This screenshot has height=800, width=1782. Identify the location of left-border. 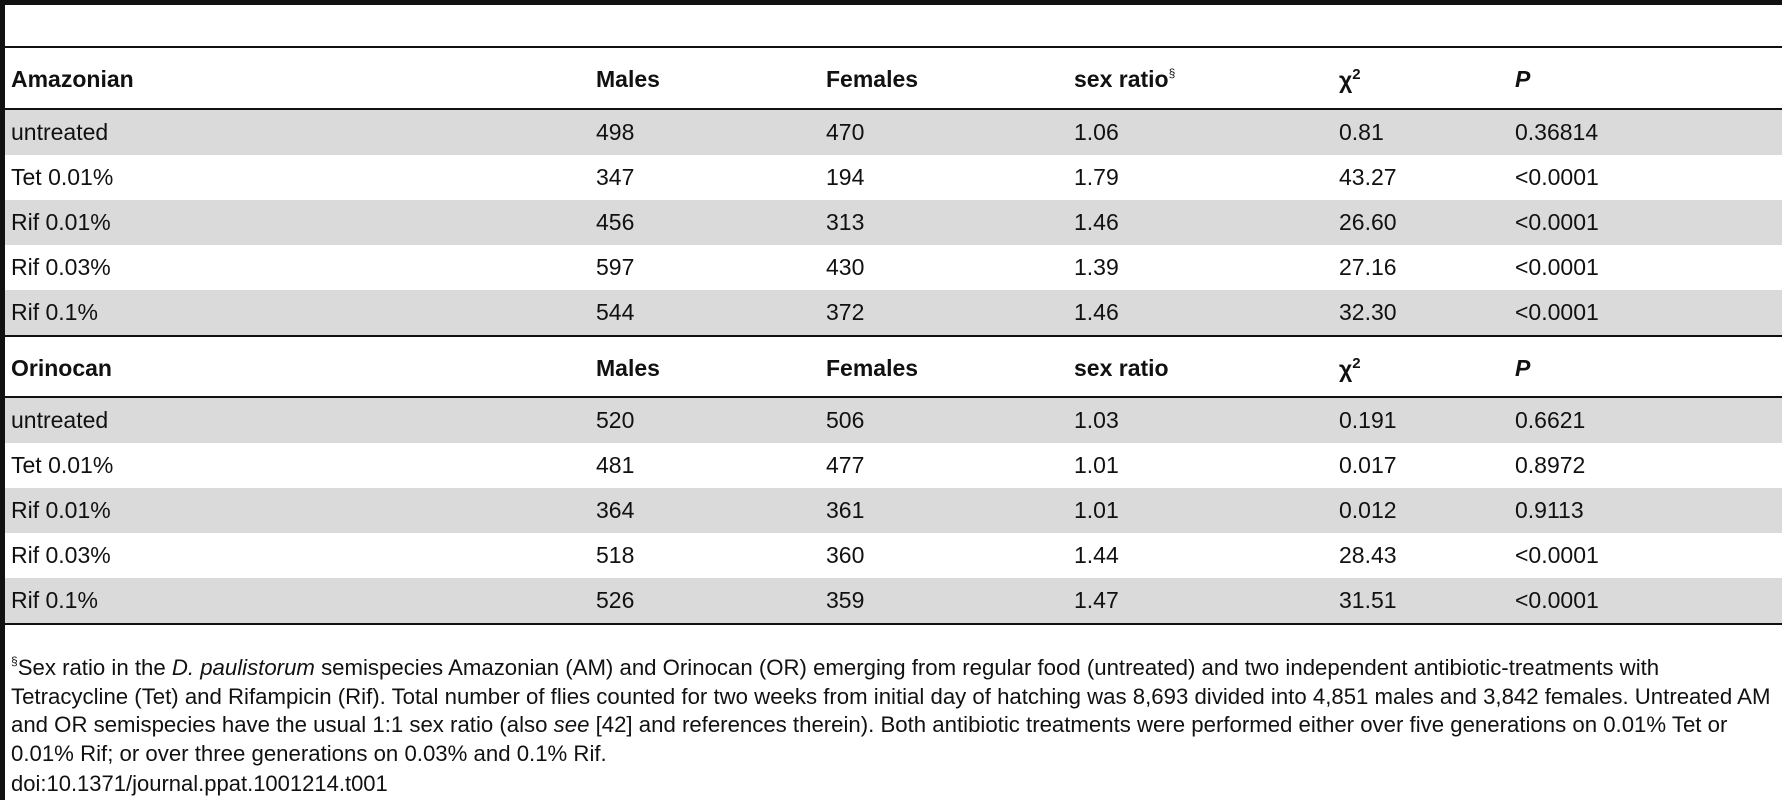
(2, 400).